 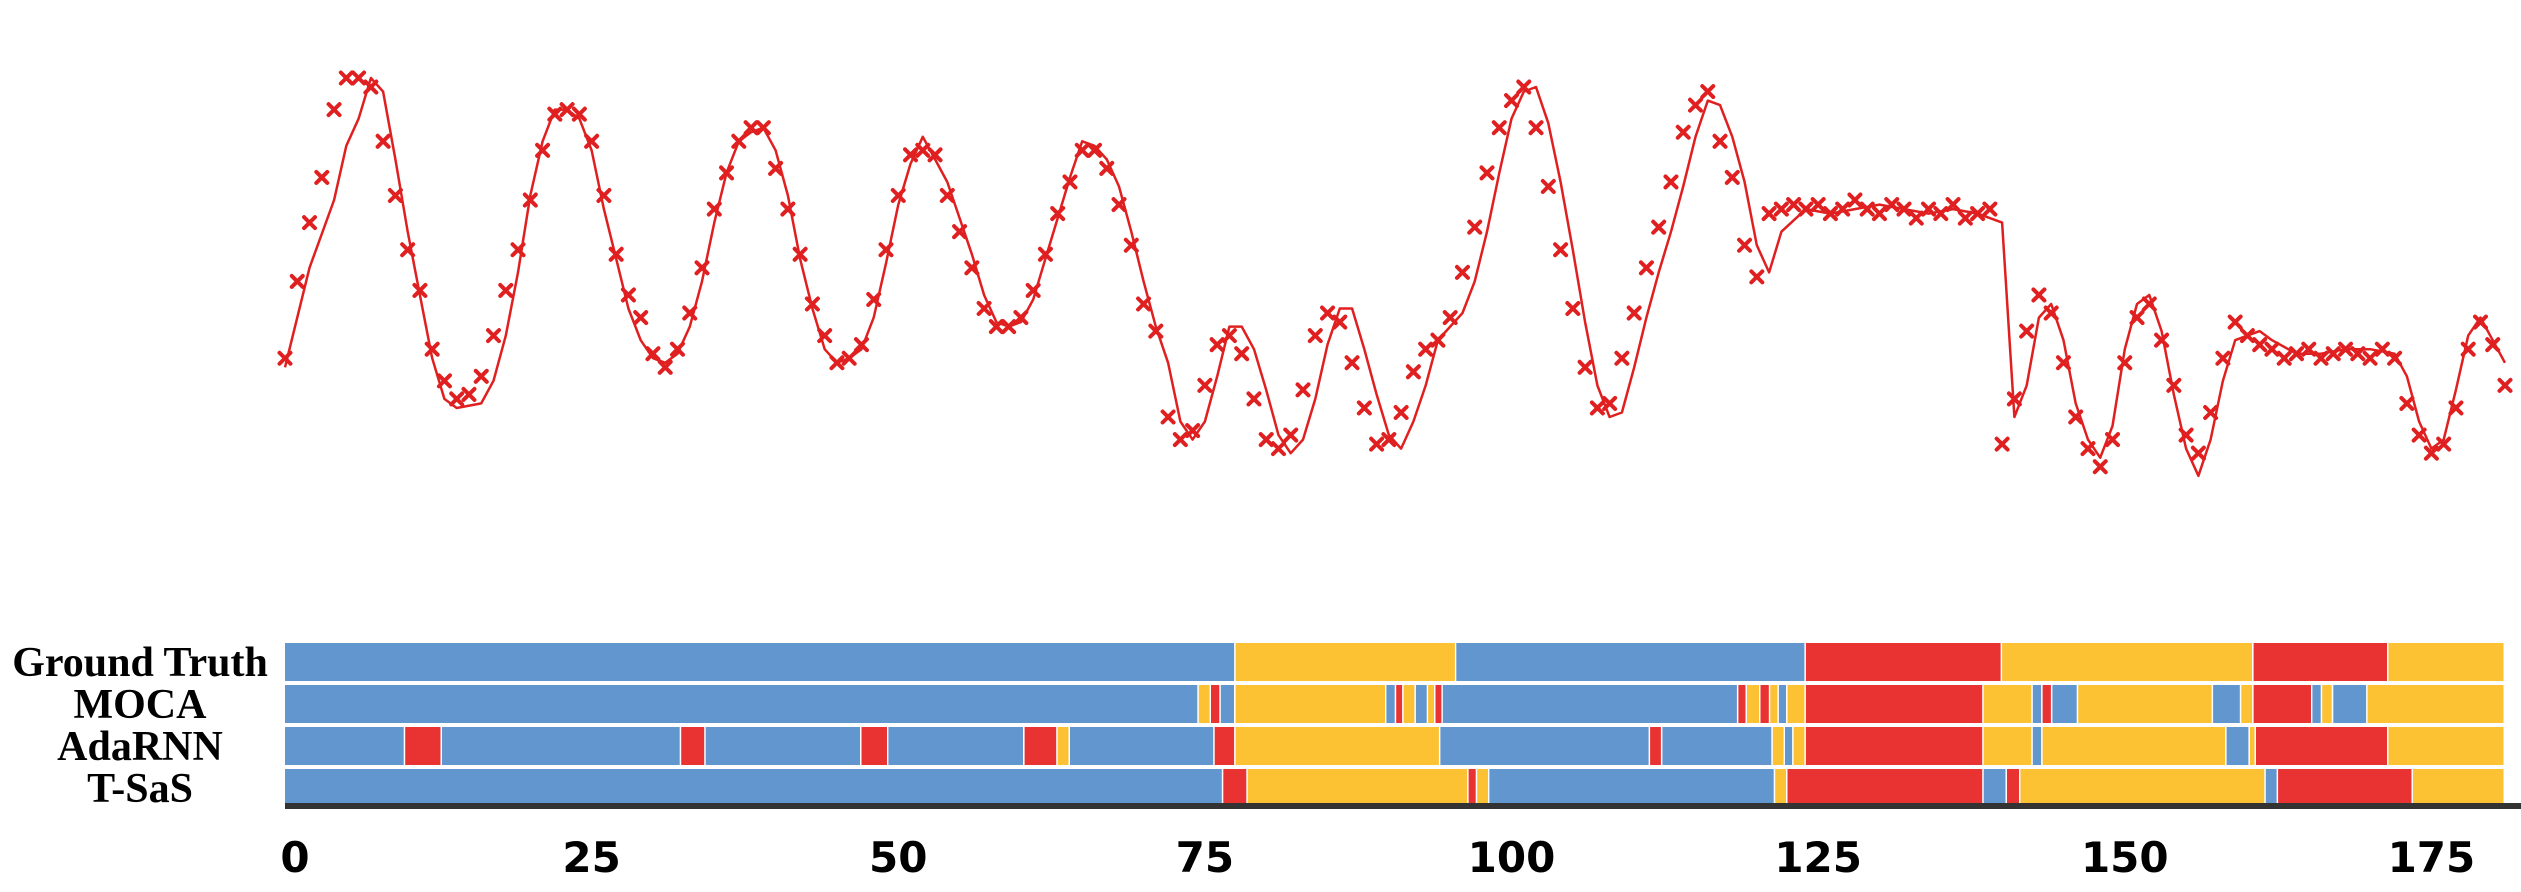 What do you see at coordinates (1512, 857) in the screenshot?
I see `x-tick-label: 100` at bounding box center [1512, 857].